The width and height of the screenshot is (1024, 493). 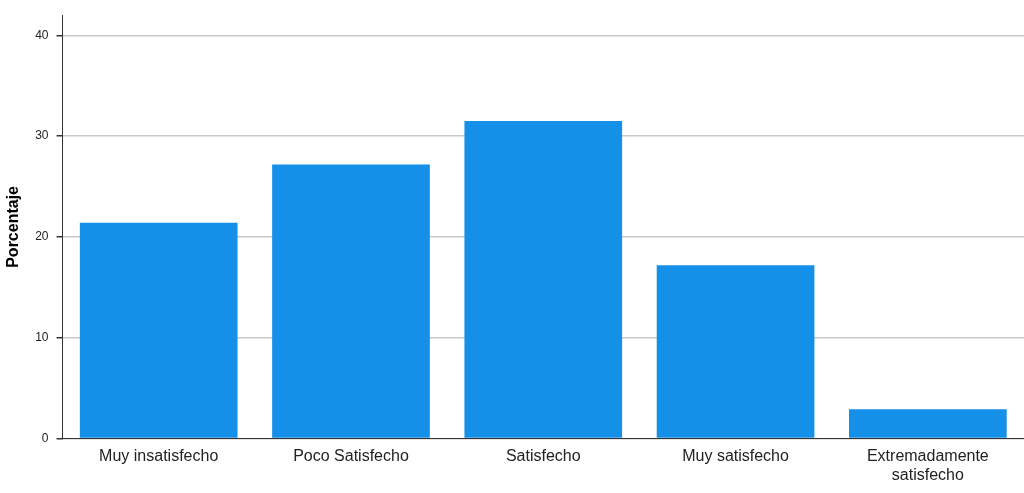 What do you see at coordinates (351, 455) in the screenshot?
I see `x-tick-label: Poco Satisfecho` at bounding box center [351, 455].